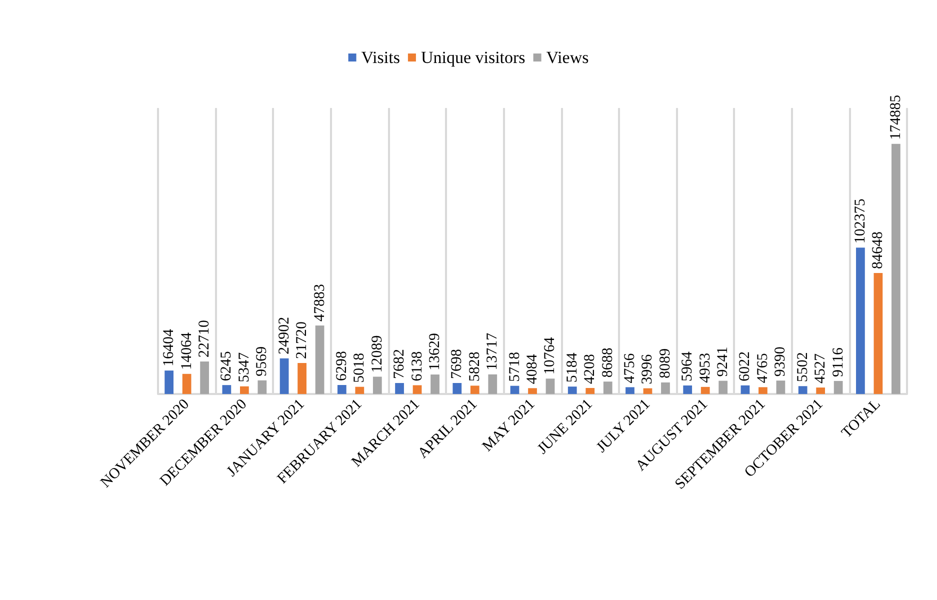  I want to click on data-label: 9116, so click(838, 362).